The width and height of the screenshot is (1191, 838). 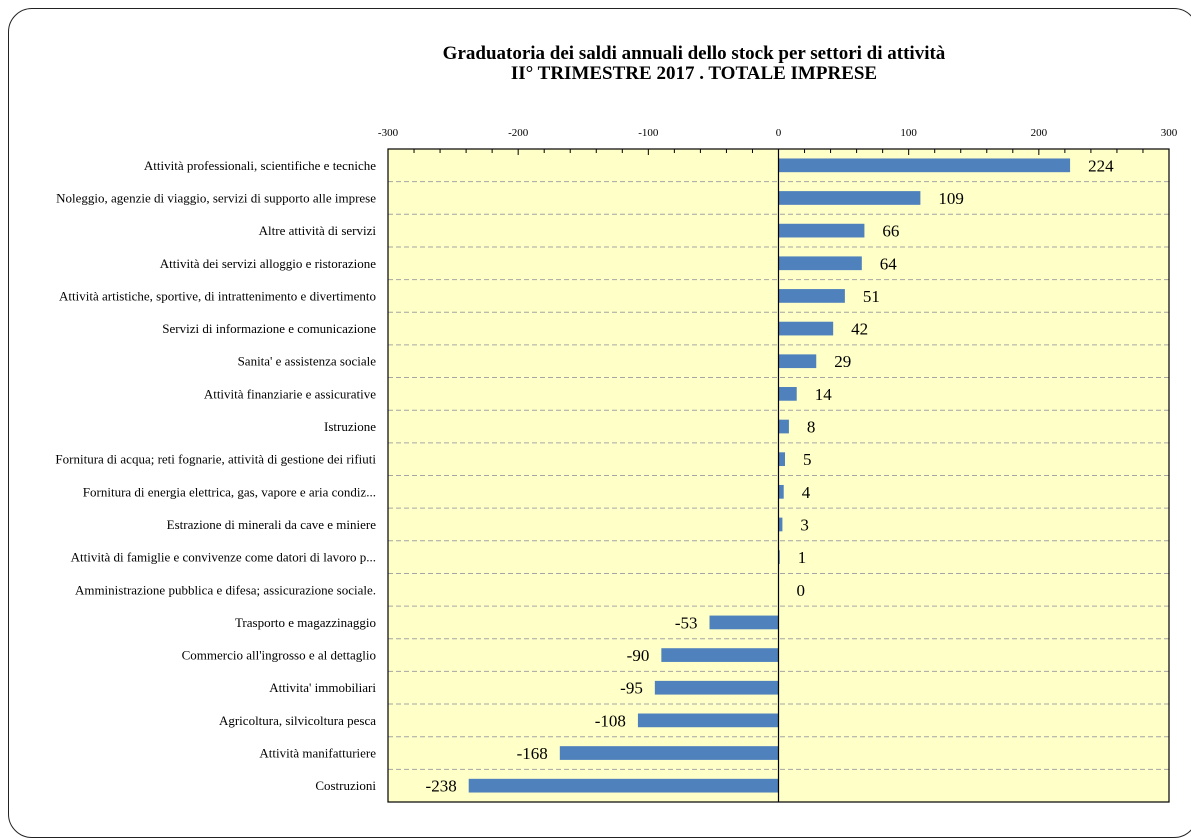 What do you see at coordinates (290, 393) in the screenshot?
I see `category-label: Attività finanziarie e assicurative` at bounding box center [290, 393].